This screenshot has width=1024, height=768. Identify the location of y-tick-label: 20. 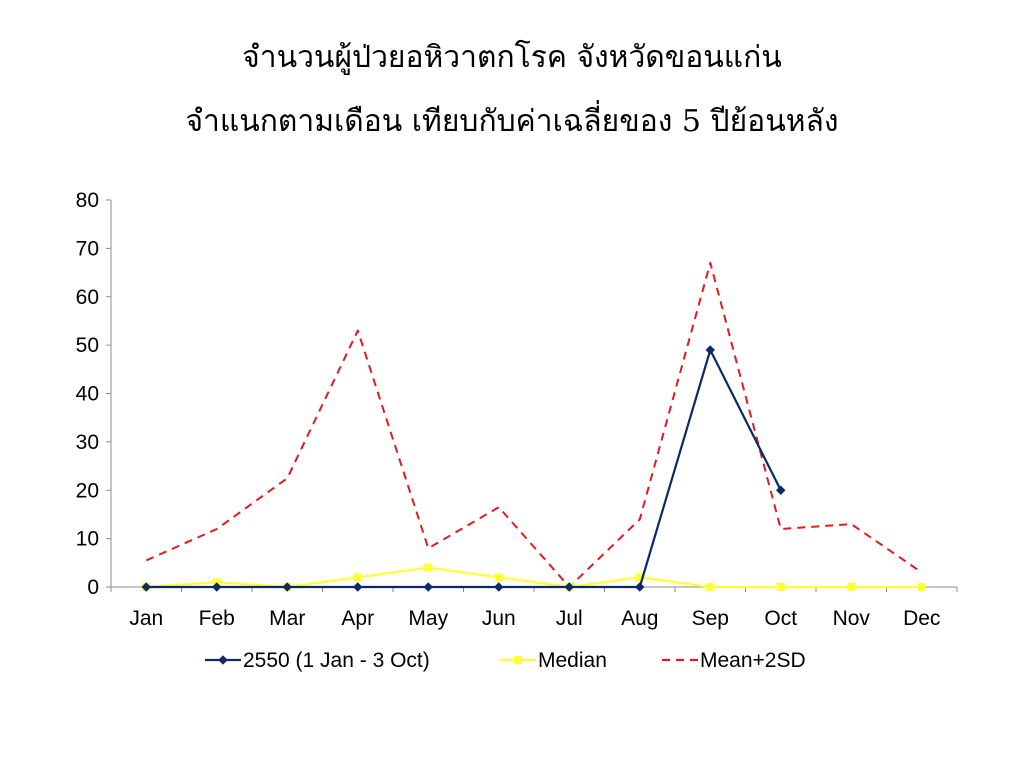
(87, 490).